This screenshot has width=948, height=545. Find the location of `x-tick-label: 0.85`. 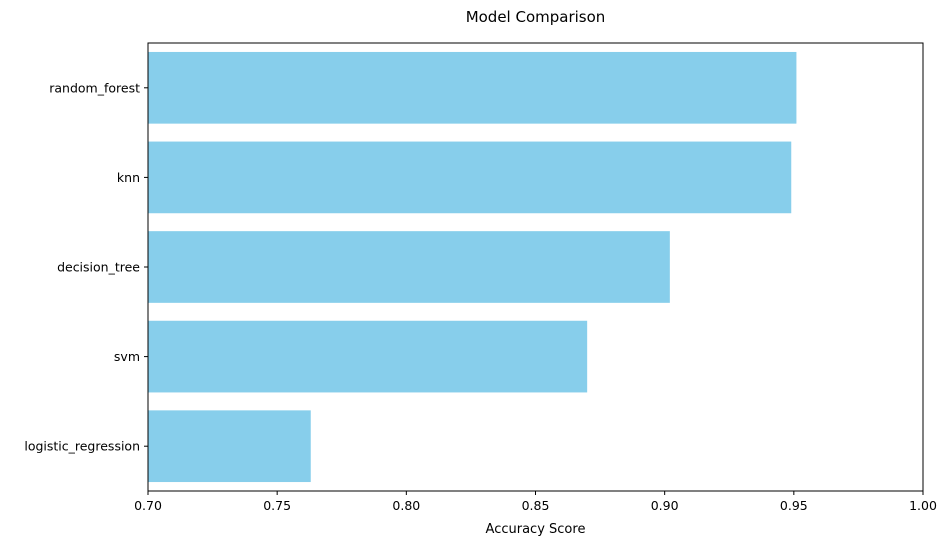

x-tick-label: 0.85 is located at coordinates (536, 505).